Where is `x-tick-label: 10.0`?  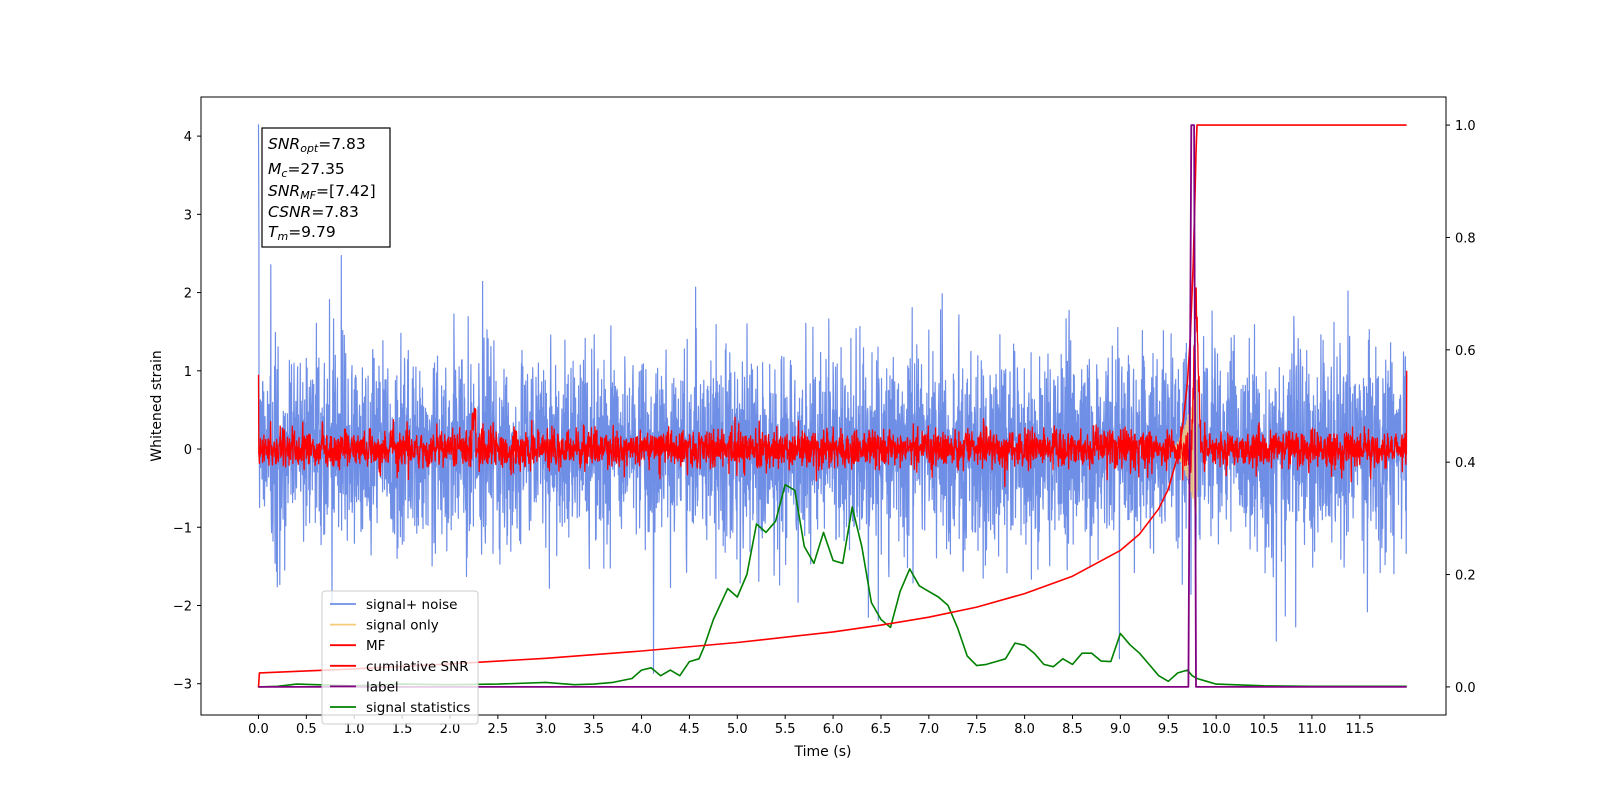 x-tick-label: 10.0 is located at coordinates (1216, 729).